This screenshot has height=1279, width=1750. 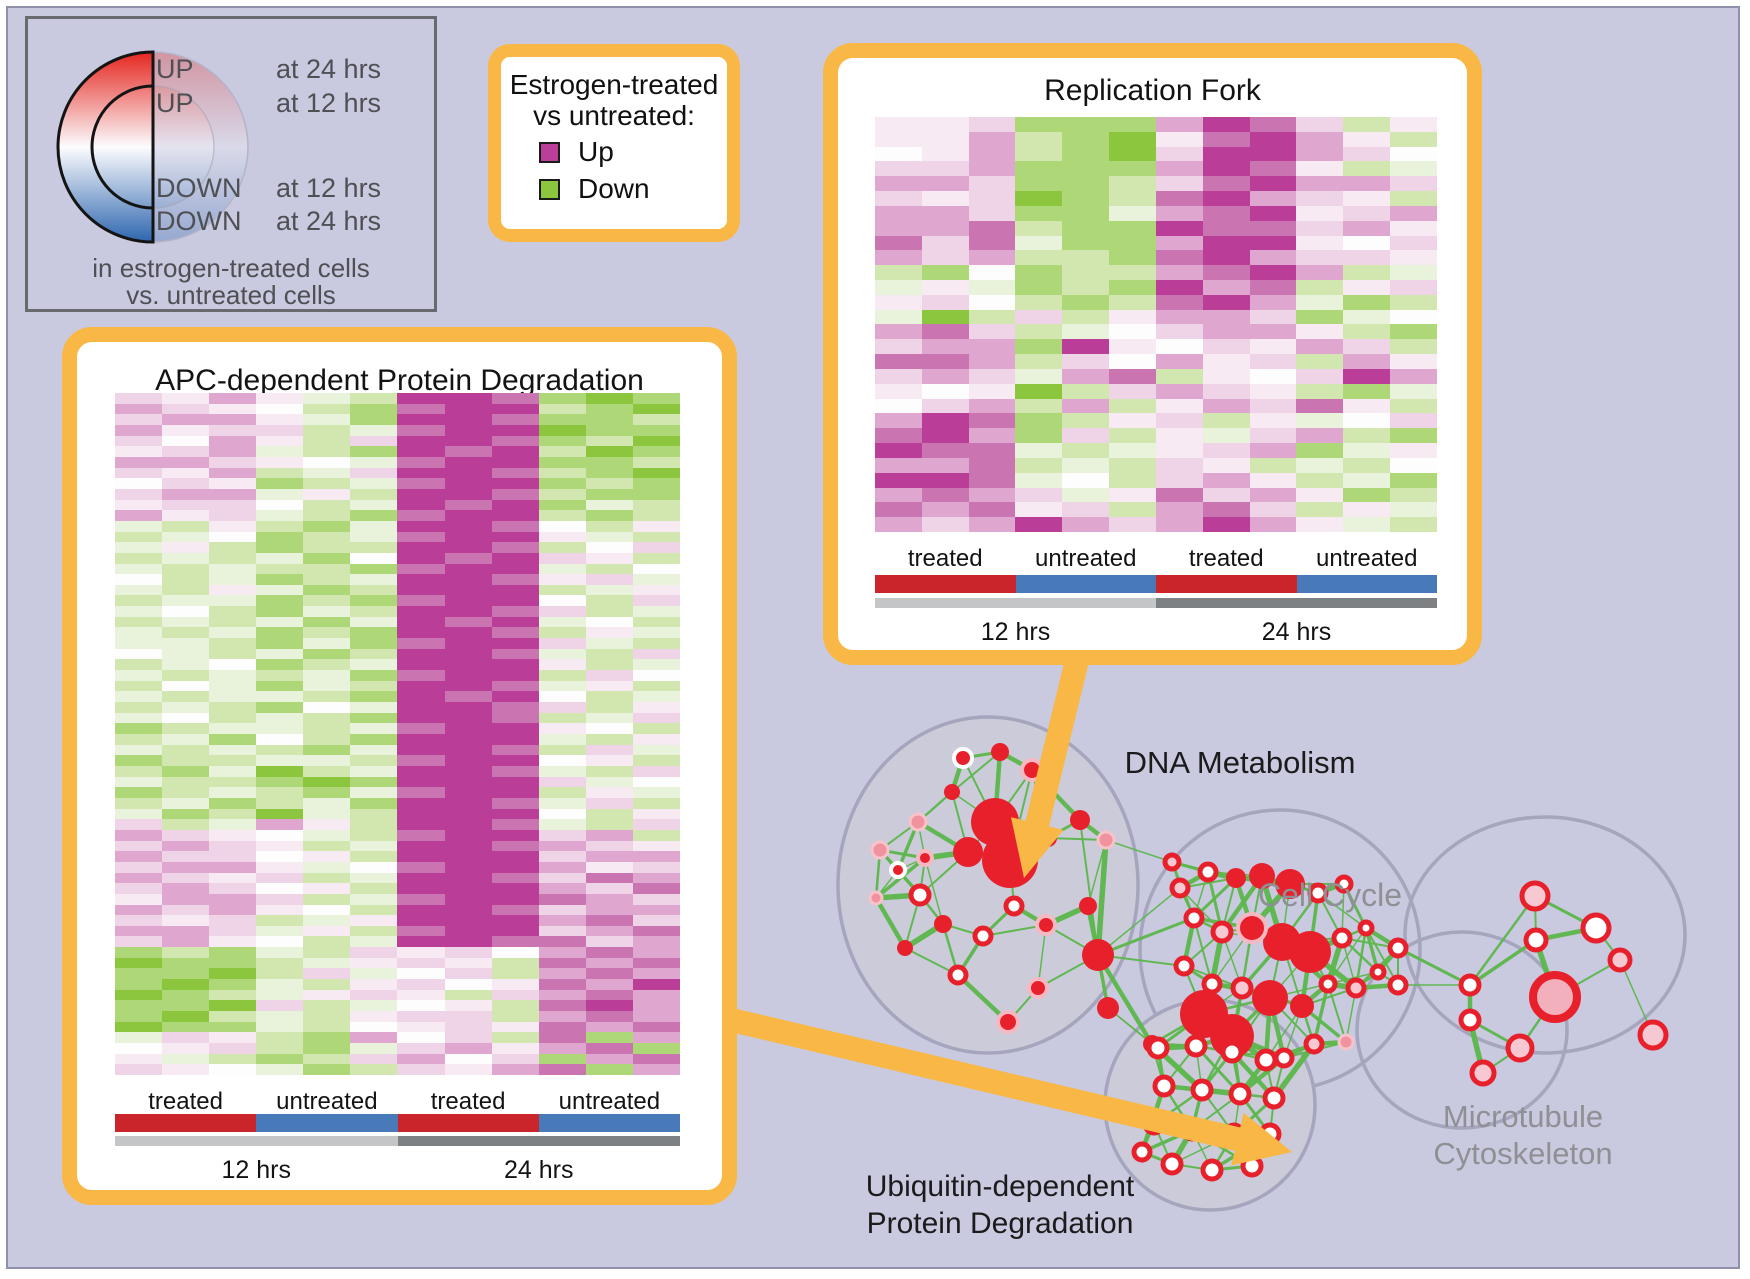 I want to click on network-edge, so click(x=1347, y=956).